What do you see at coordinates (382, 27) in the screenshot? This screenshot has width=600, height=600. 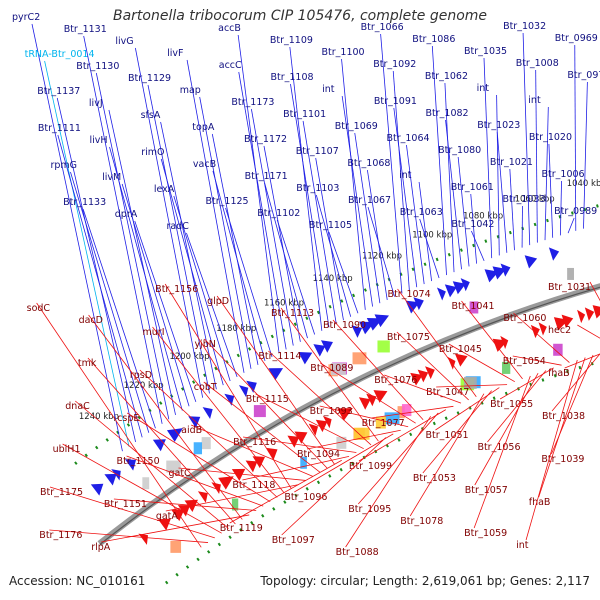 I see `forward-gene-label: Btr_1066` at bounding box center [382, 27].